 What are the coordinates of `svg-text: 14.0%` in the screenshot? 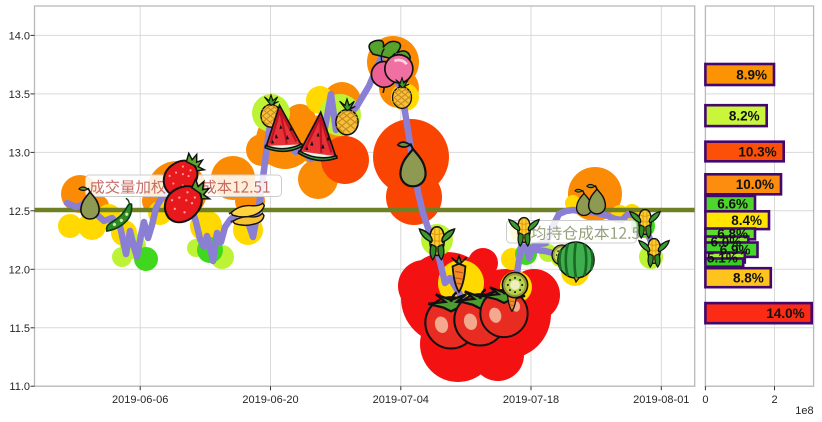 It's located at (785, 313).